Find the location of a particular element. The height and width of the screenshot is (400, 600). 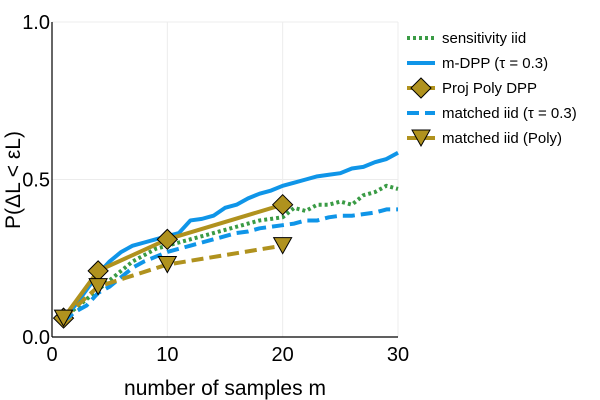

x-tick-label: 30 is located at coordinates (398, 355).